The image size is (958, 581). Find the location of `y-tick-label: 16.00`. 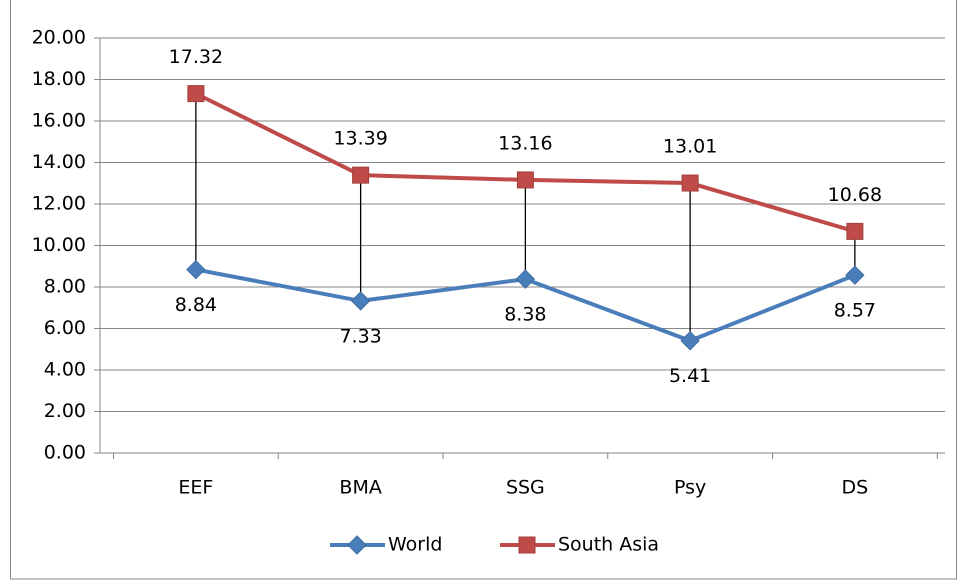

y-tick-label: 16.00 is located at coordinates (59, 121).